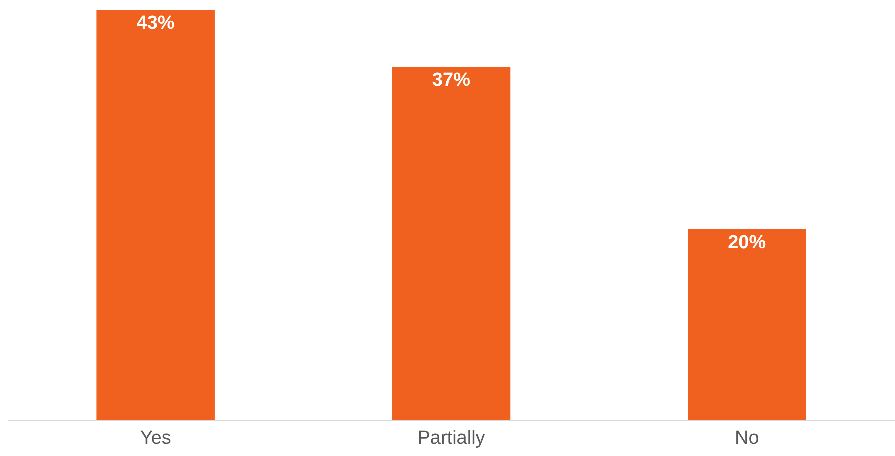 This screenshot has height=456, width=895. Describe the element at coordinates (747, 243) in the screenshot. I see `data-label: 20%` at that location.